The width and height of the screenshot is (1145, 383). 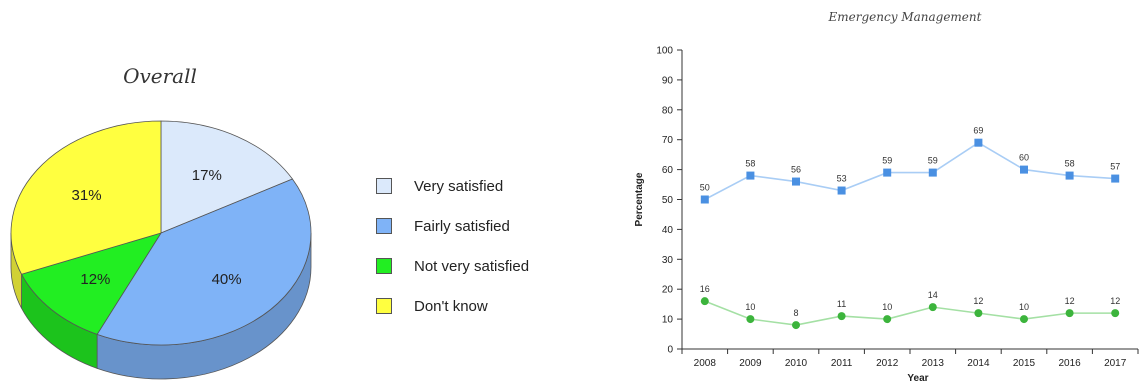 I want to click on x-tick-label: 2014, so click(x=978, y=363).